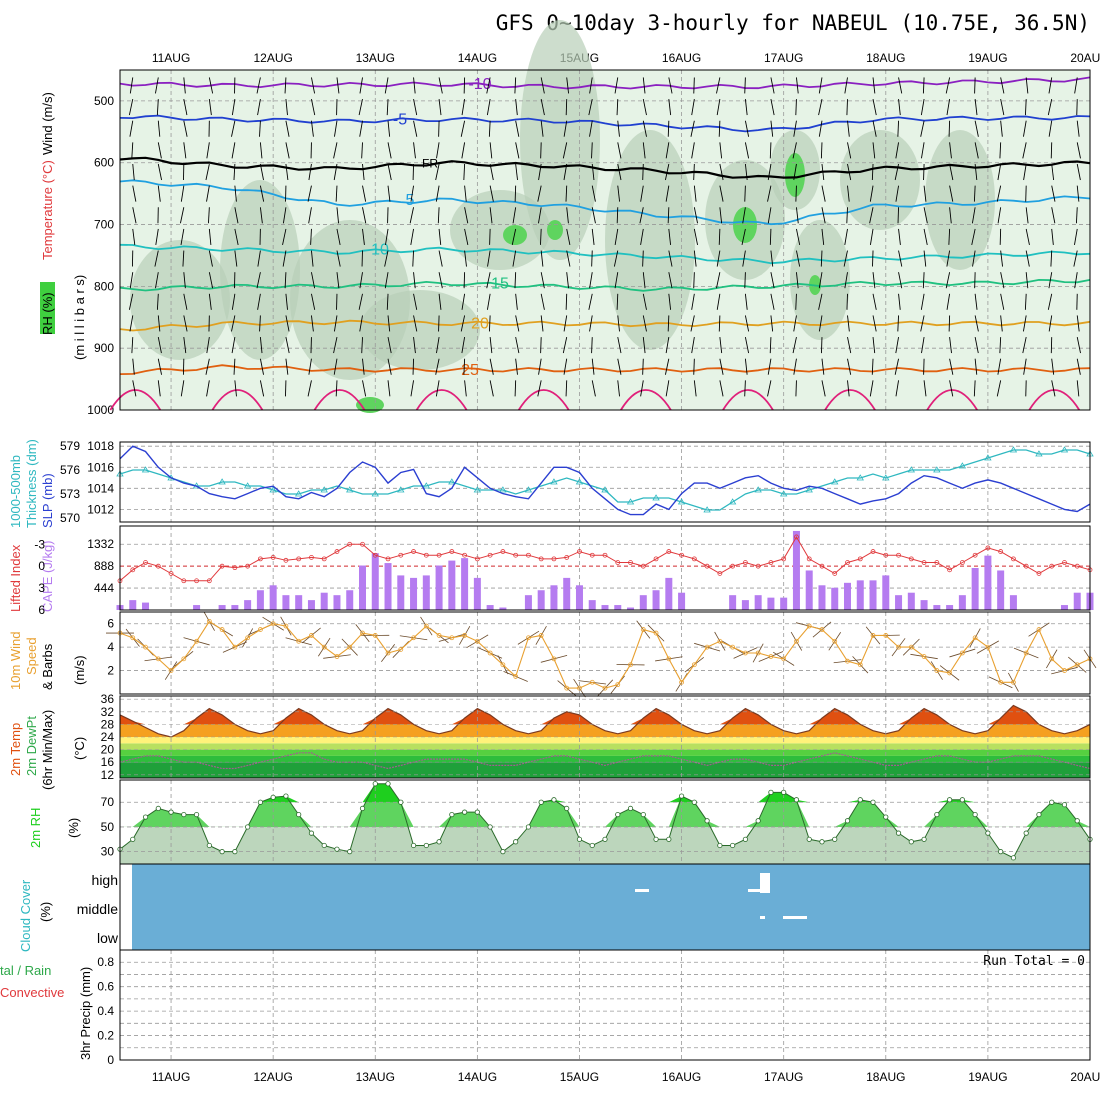  What do you see at coordinates (611, 907) in the screenshot?
I see `cloud-fill` at bounding box center [611, 907].